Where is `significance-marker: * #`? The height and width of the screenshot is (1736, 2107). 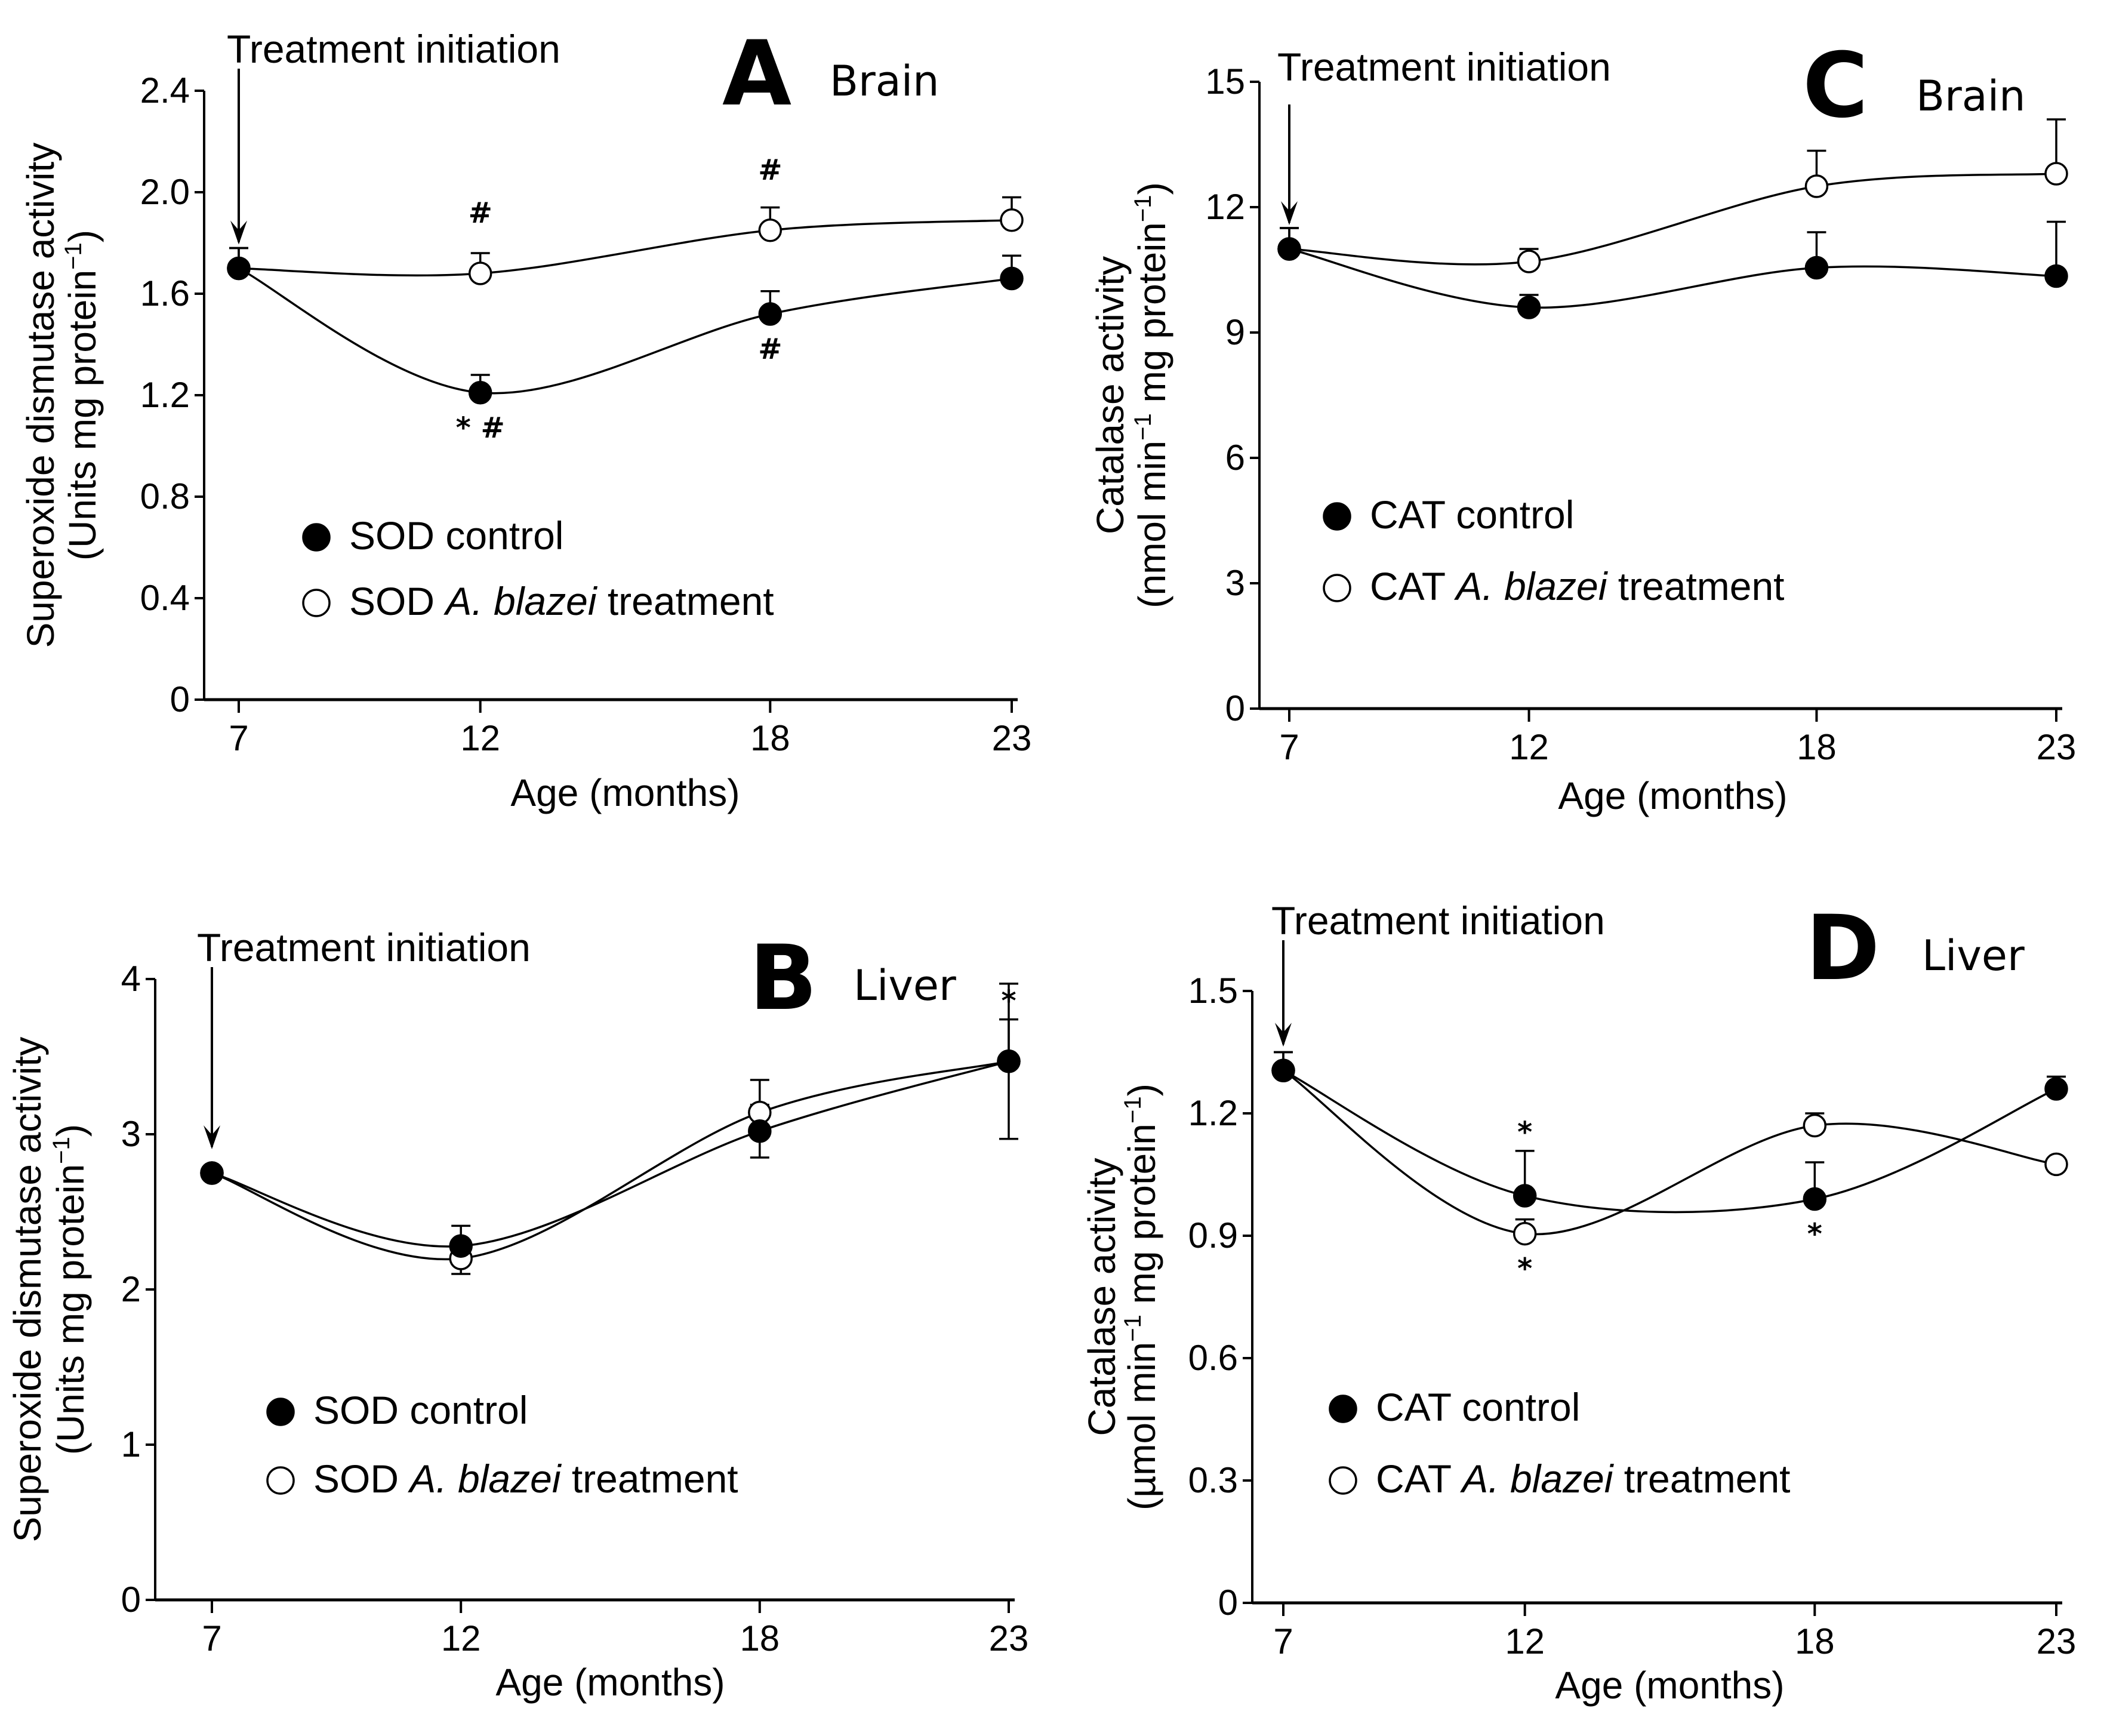
significance-marker: * # is located at coordinates (480, 428).